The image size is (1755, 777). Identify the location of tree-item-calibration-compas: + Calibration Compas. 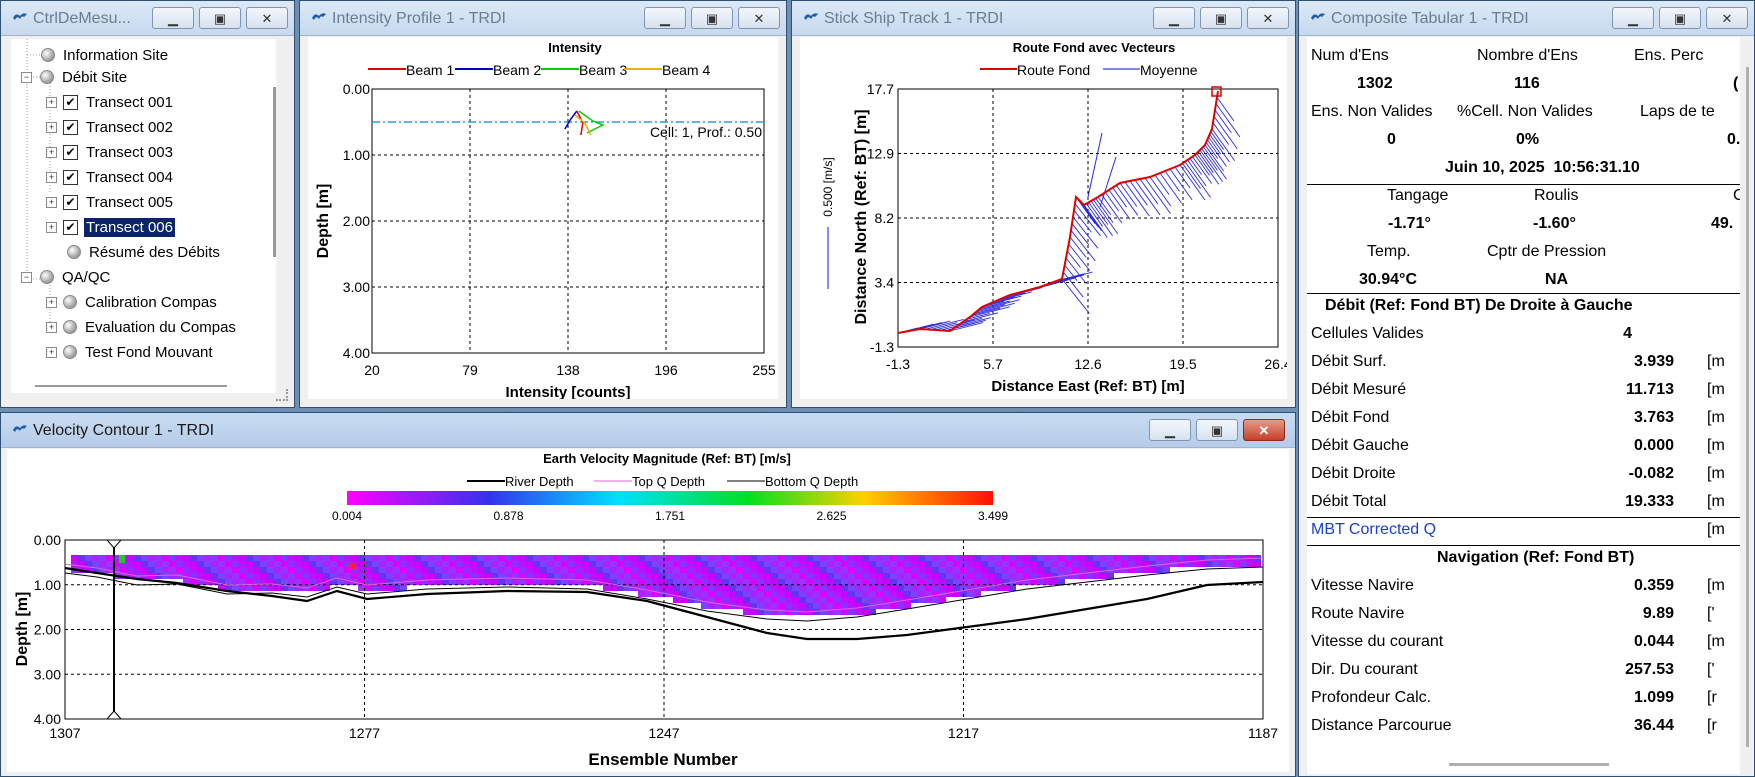
(132, 302).